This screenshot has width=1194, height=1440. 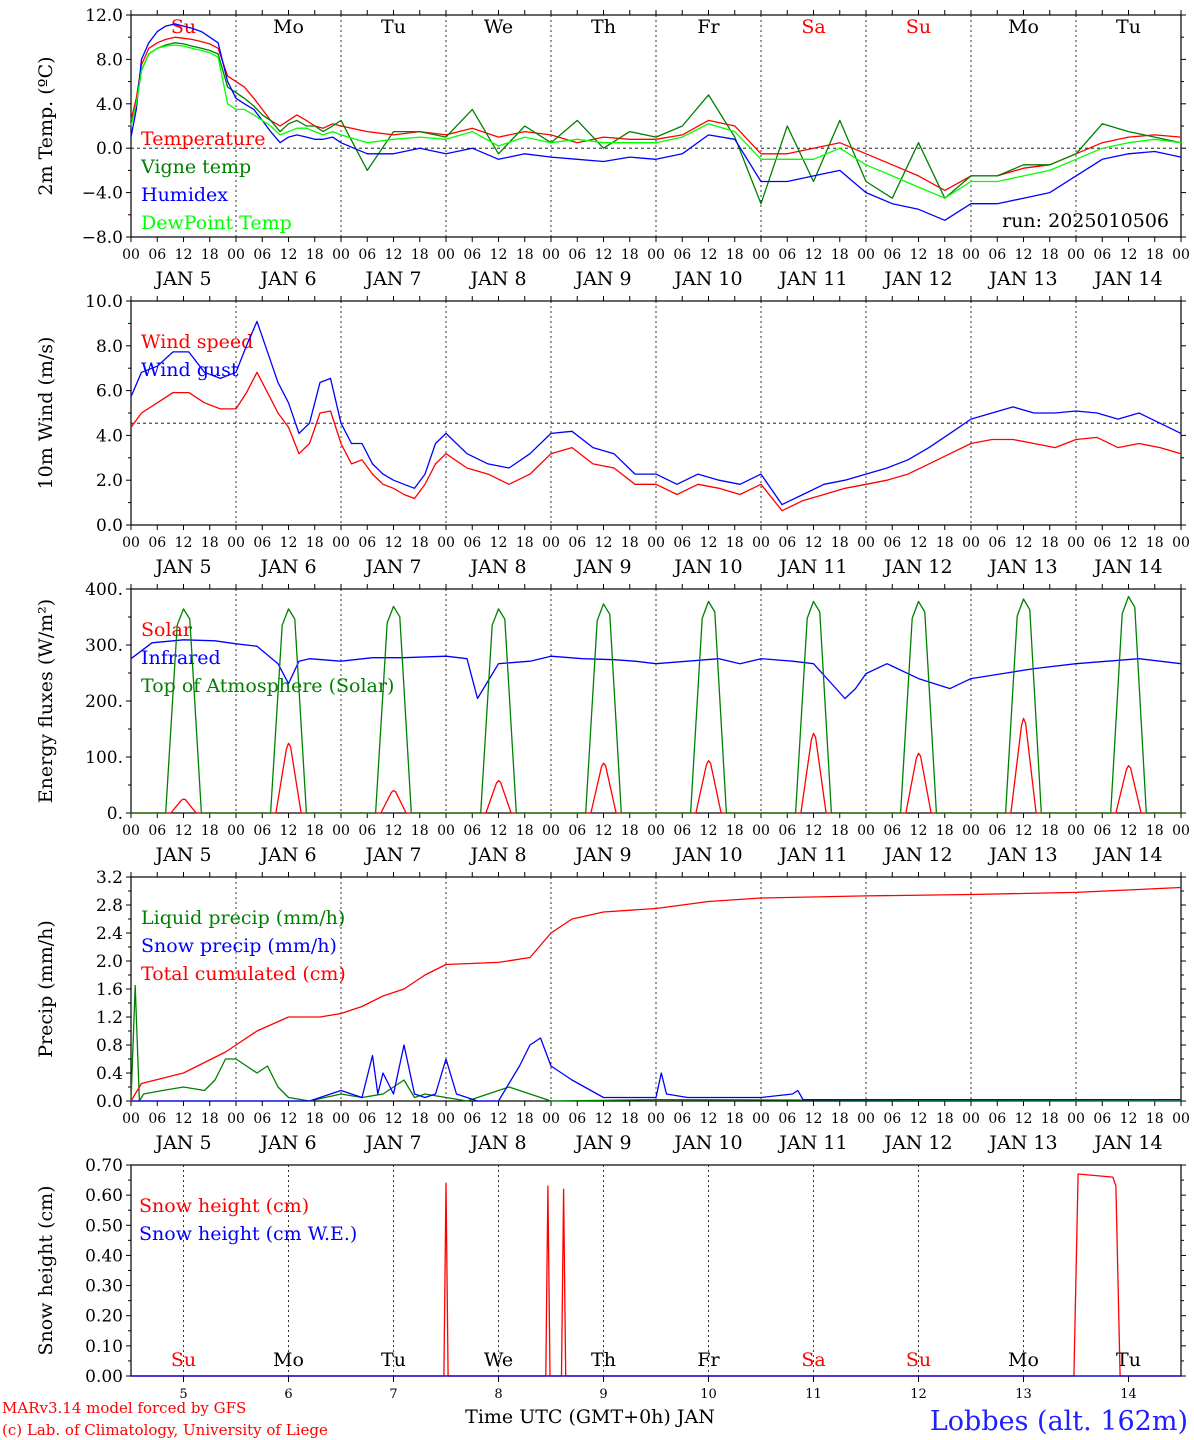 What do you see at coordinates (167, 630) in the screenshot?
I see `legend-label: Solar` at bounding box center [167, 630].